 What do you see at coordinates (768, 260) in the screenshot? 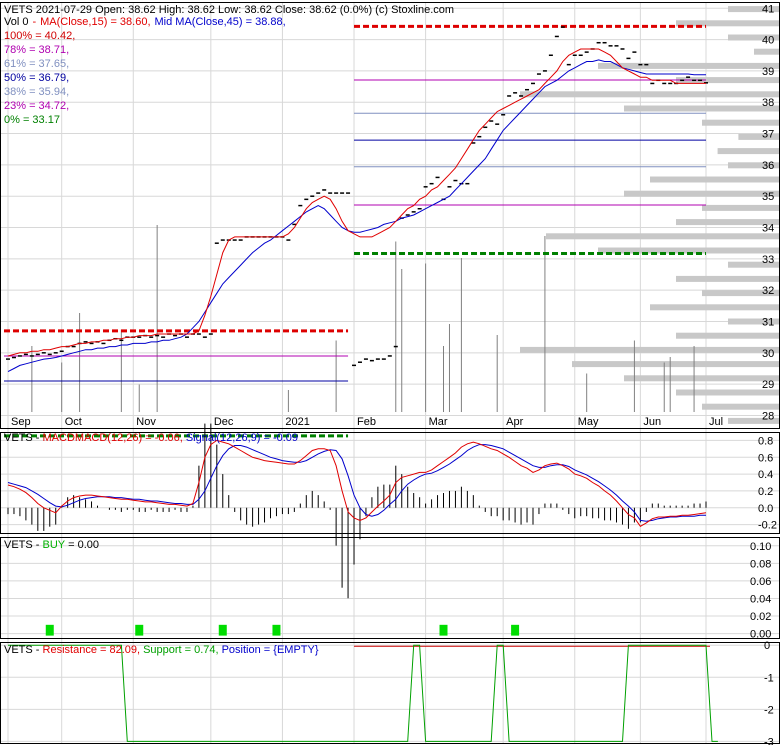
I see `price-axis-tick: 33` at bounding box center [768, 260].